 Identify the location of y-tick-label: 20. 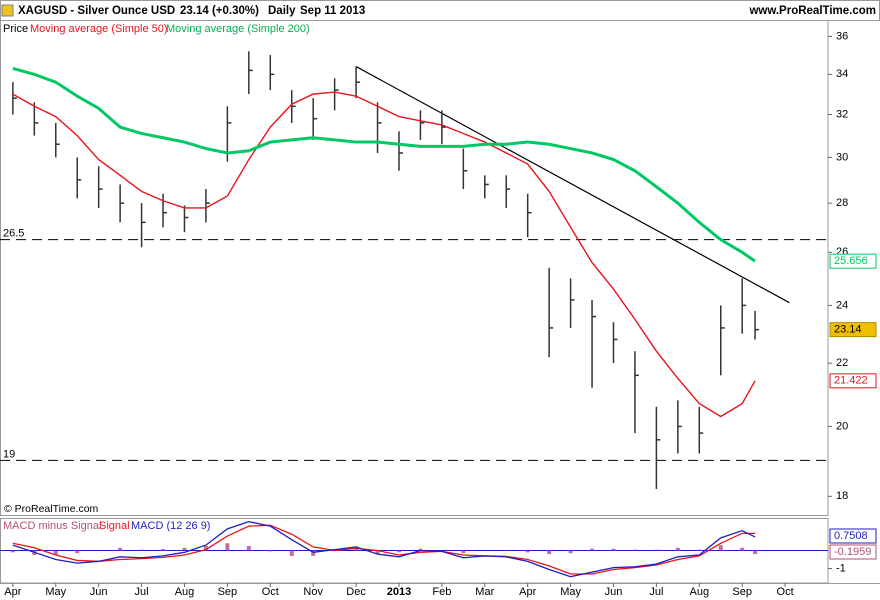
(842, 426).